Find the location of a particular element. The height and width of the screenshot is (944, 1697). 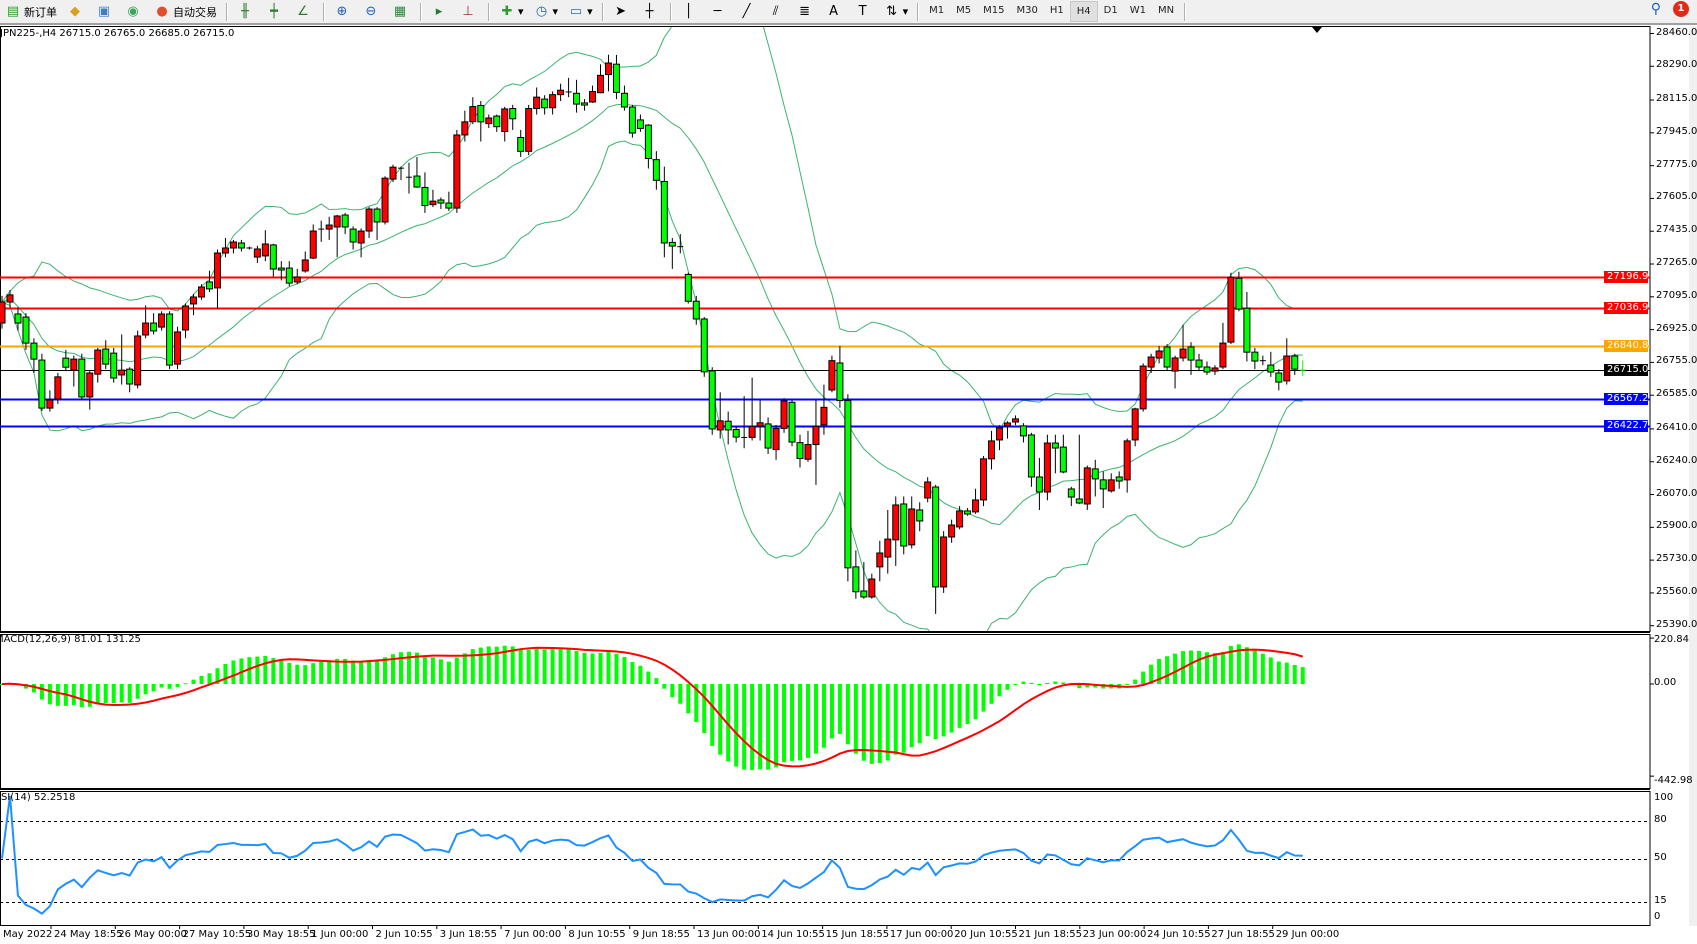

price-axis-label: 26925.0 is located at coordinates (1676, 328).